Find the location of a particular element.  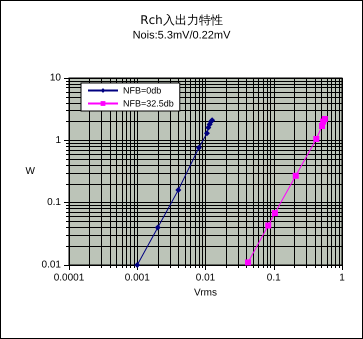

y-tick-label: 0.1 is located at coordinates (54, 202).